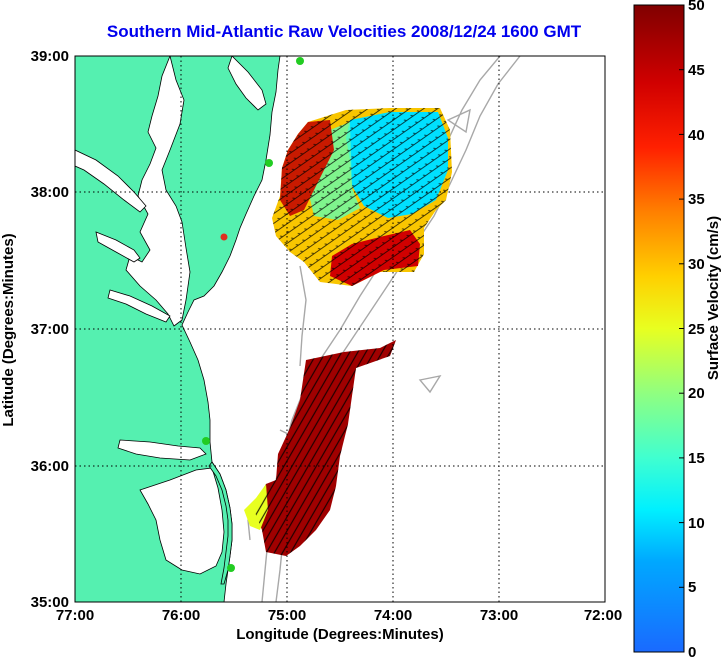 The width and height of the screenshot is (724, 659). I want to click on x-tick-label: 77:00, so click(75, 615).